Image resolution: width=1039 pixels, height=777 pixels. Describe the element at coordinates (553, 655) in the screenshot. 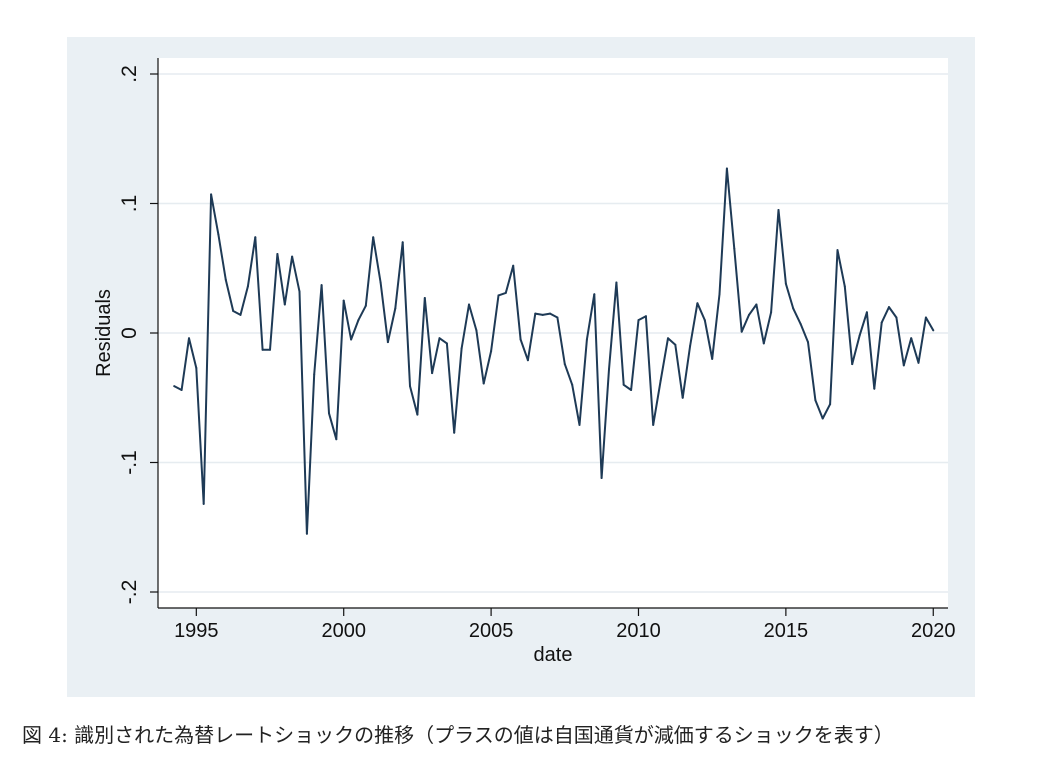

I see `x-axis-title: date` at that location.